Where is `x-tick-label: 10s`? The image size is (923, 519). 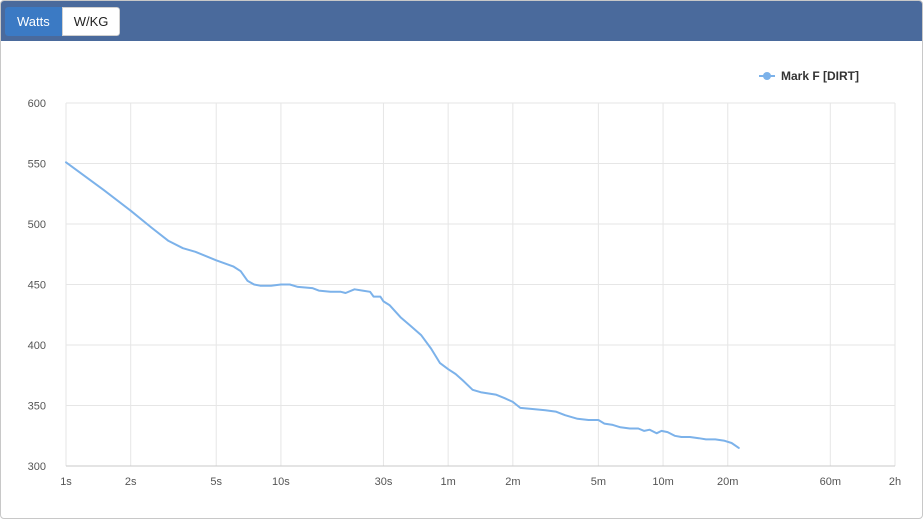
x-tick-label: 10s is located at coordinates (281, 482).